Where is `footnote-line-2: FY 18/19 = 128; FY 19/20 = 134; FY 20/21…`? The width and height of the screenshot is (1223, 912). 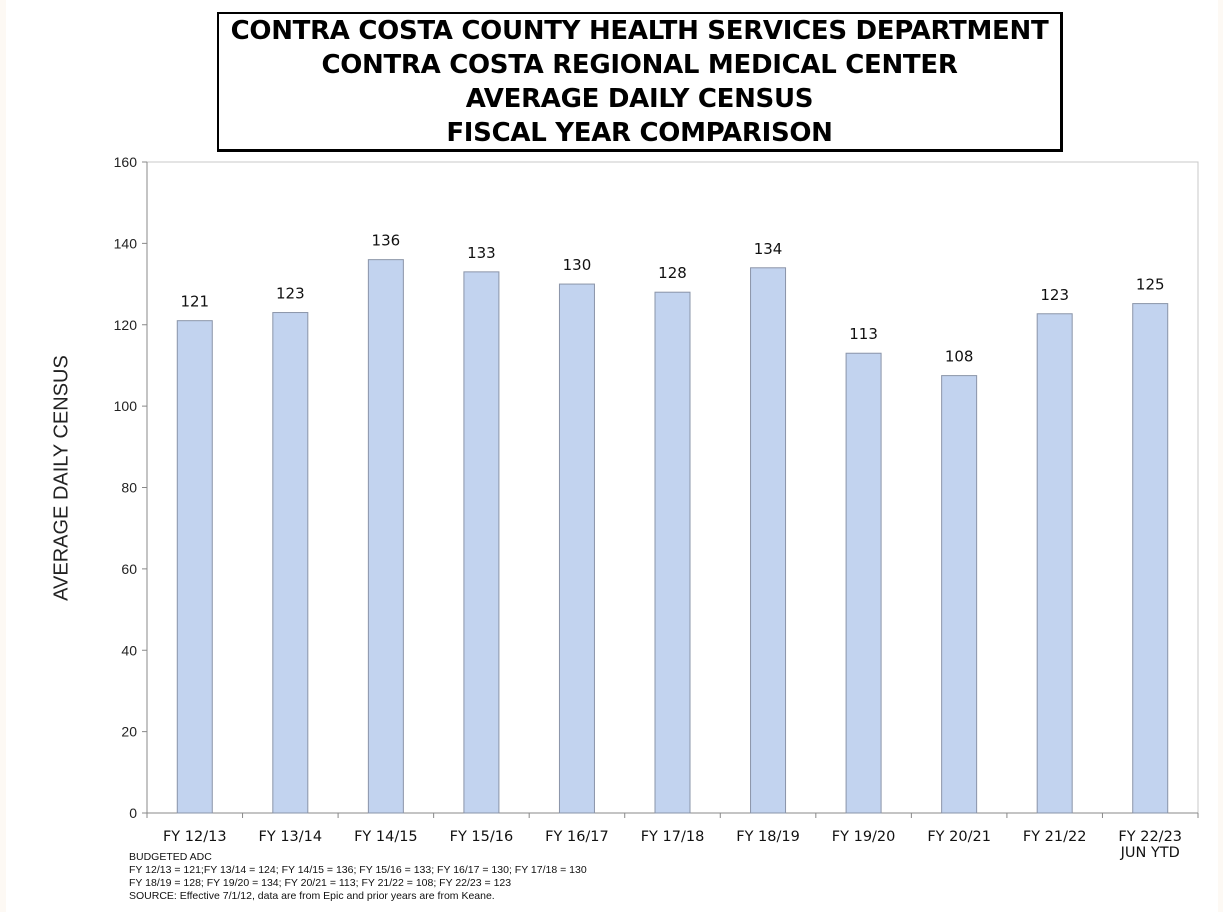
footnote-line-2: FY 18/19 = 128; FY 19/20 = 134; FY 20/21… is located at coordinates (320, 883).